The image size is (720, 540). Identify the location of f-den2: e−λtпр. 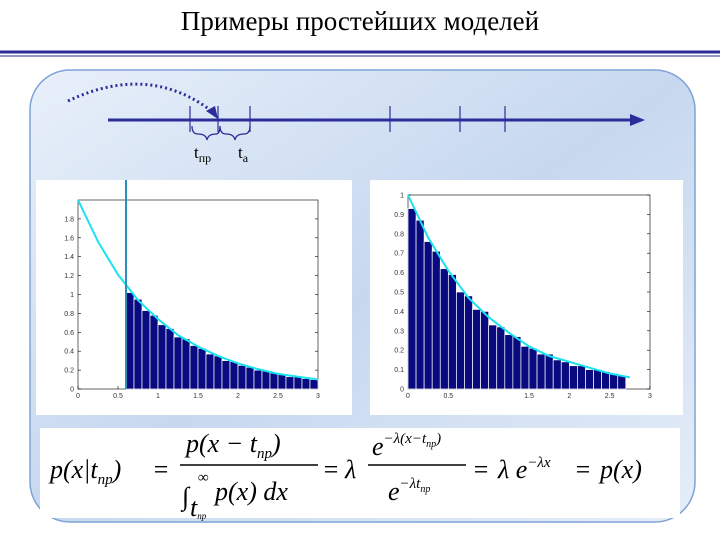
(409, 491).